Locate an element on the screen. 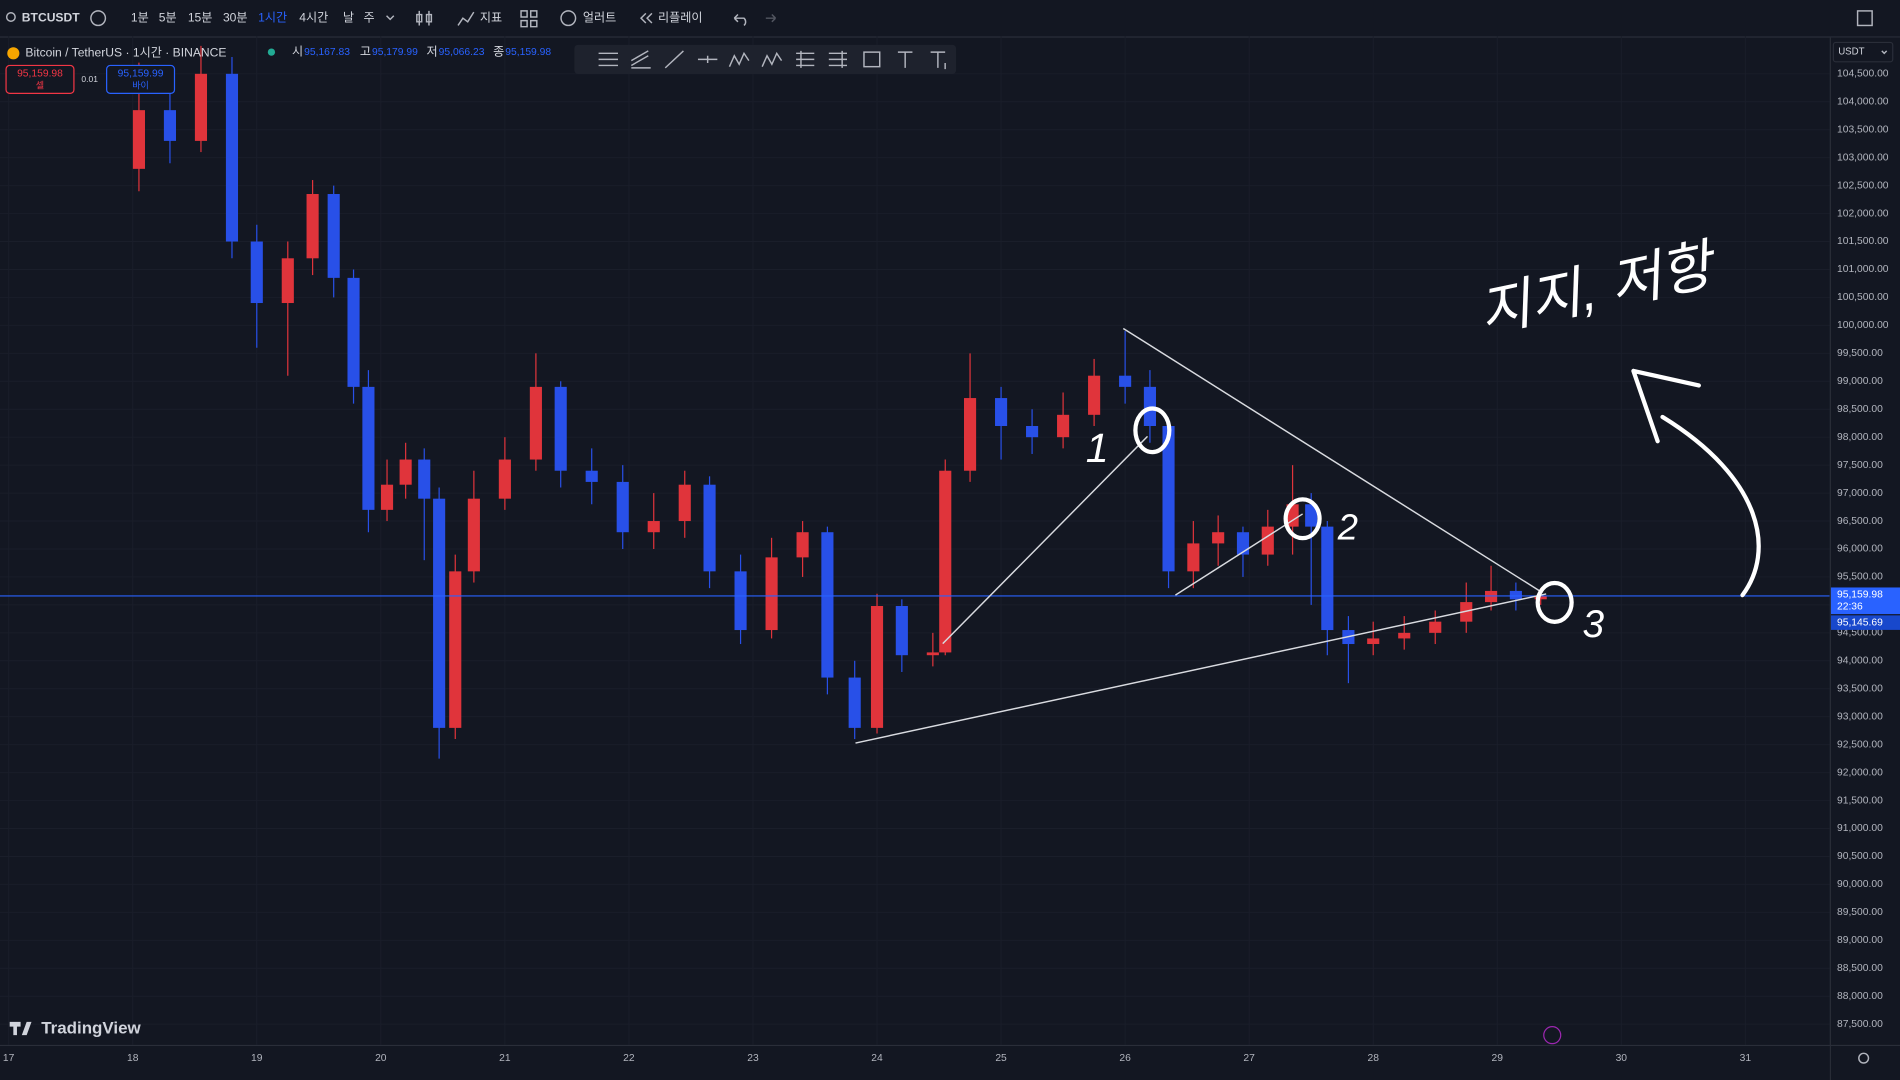  interval: 주 is located at coordinates (369, 17).